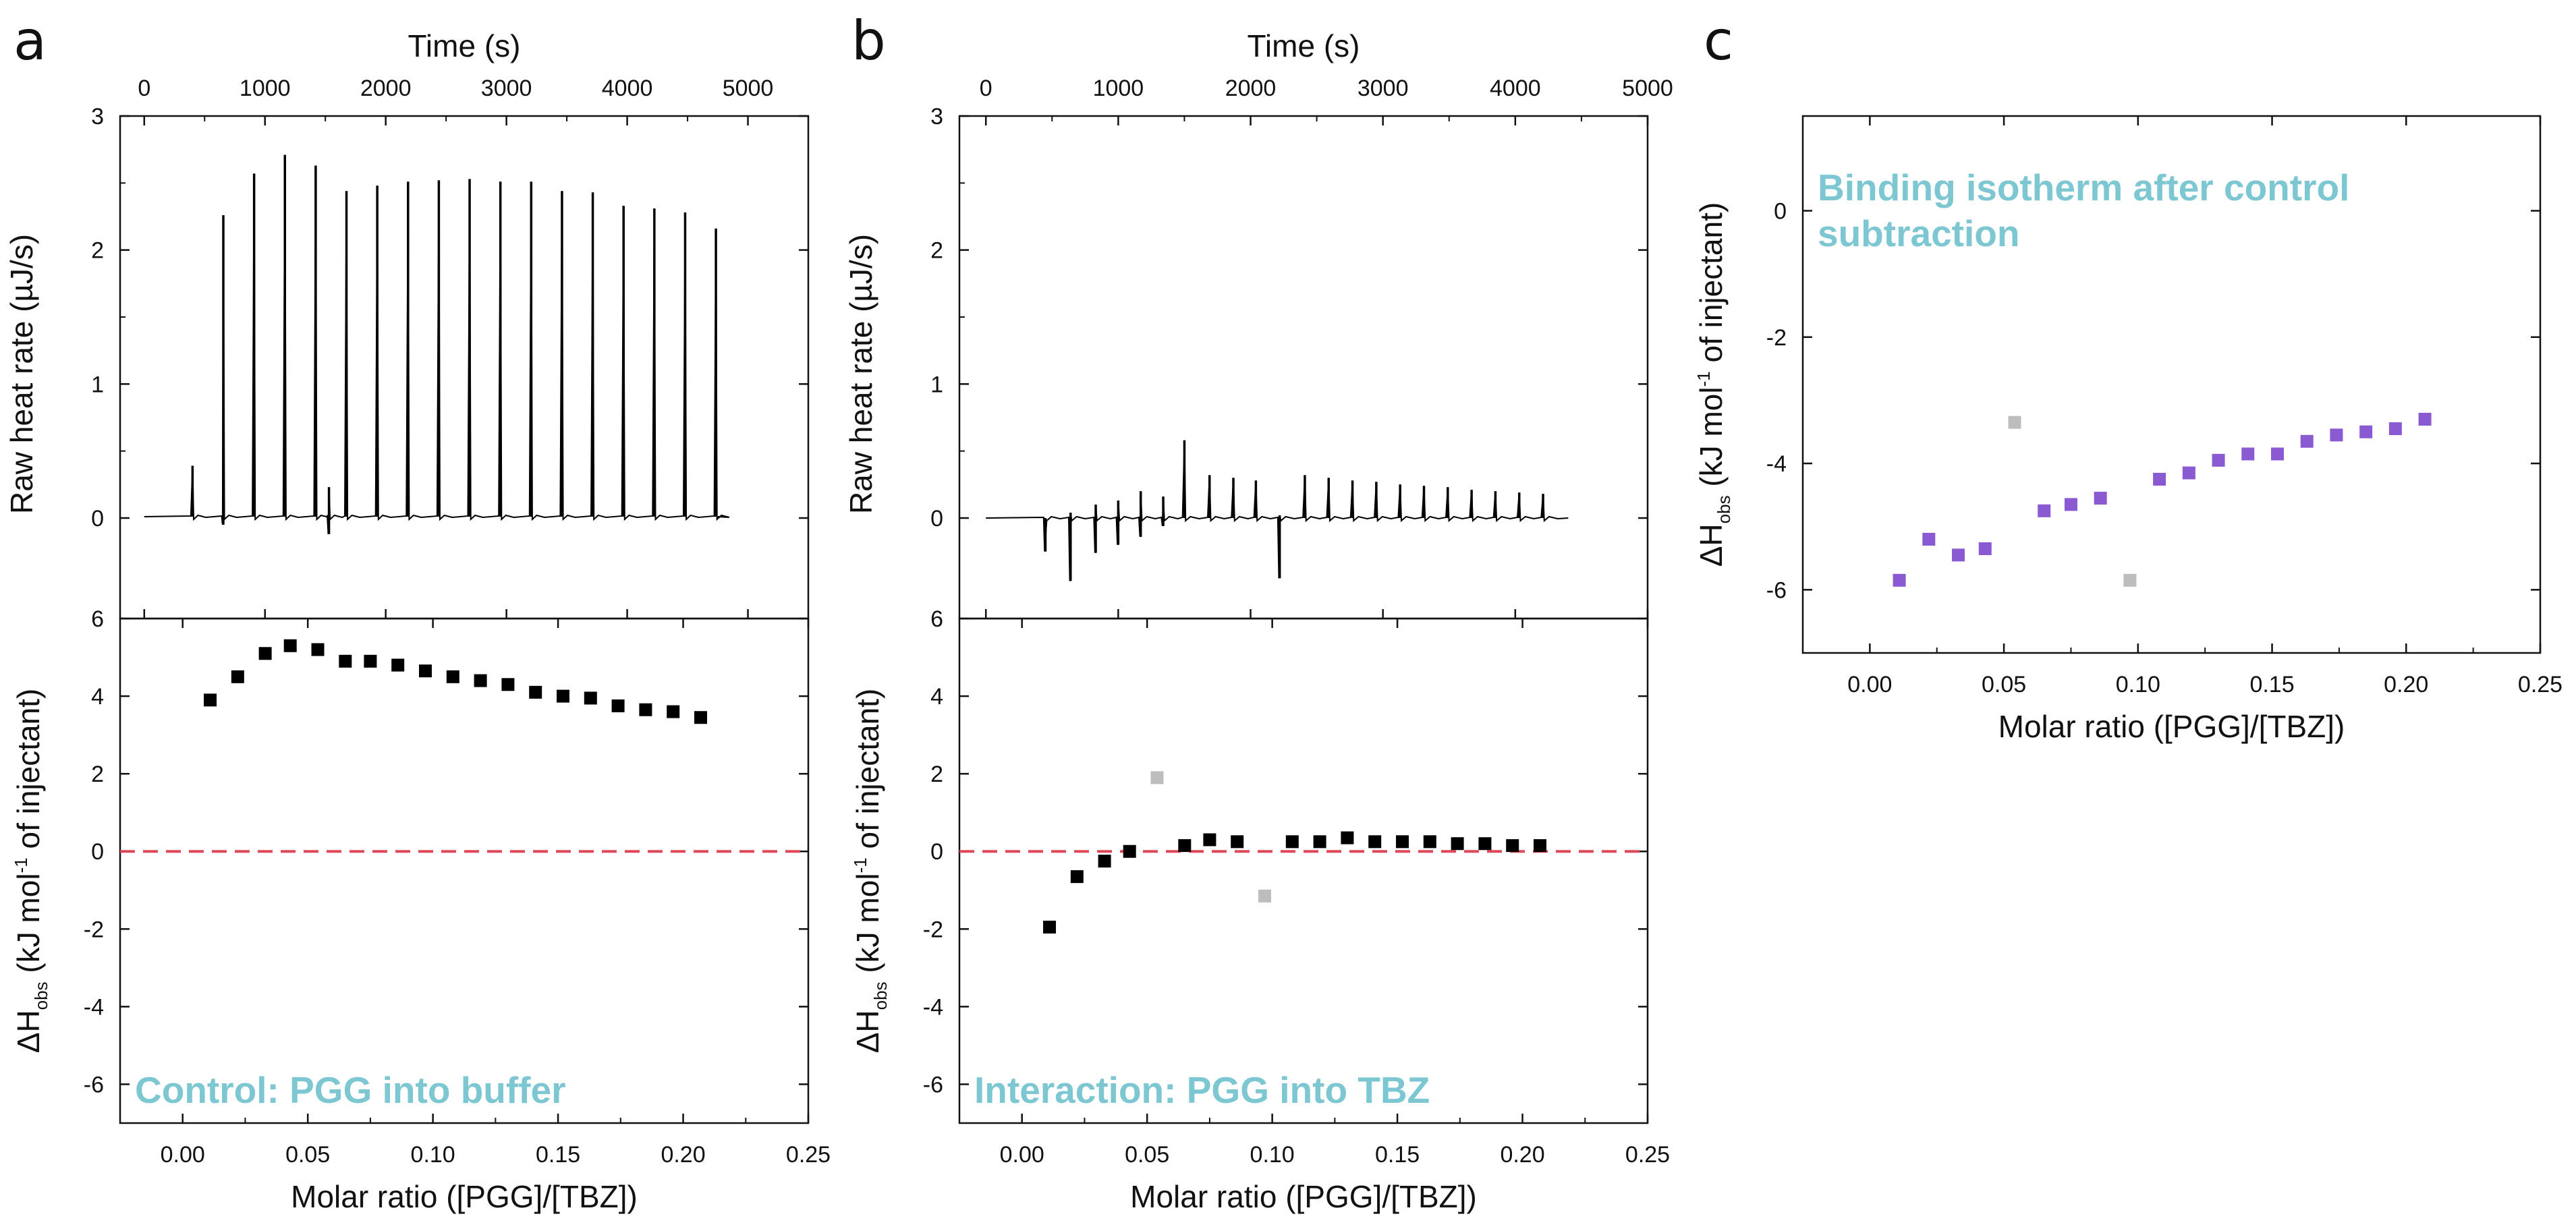  Describe the element at coordinates (1515, 88) in the screenshot. I see `x-tick-label: 4000` at that location.